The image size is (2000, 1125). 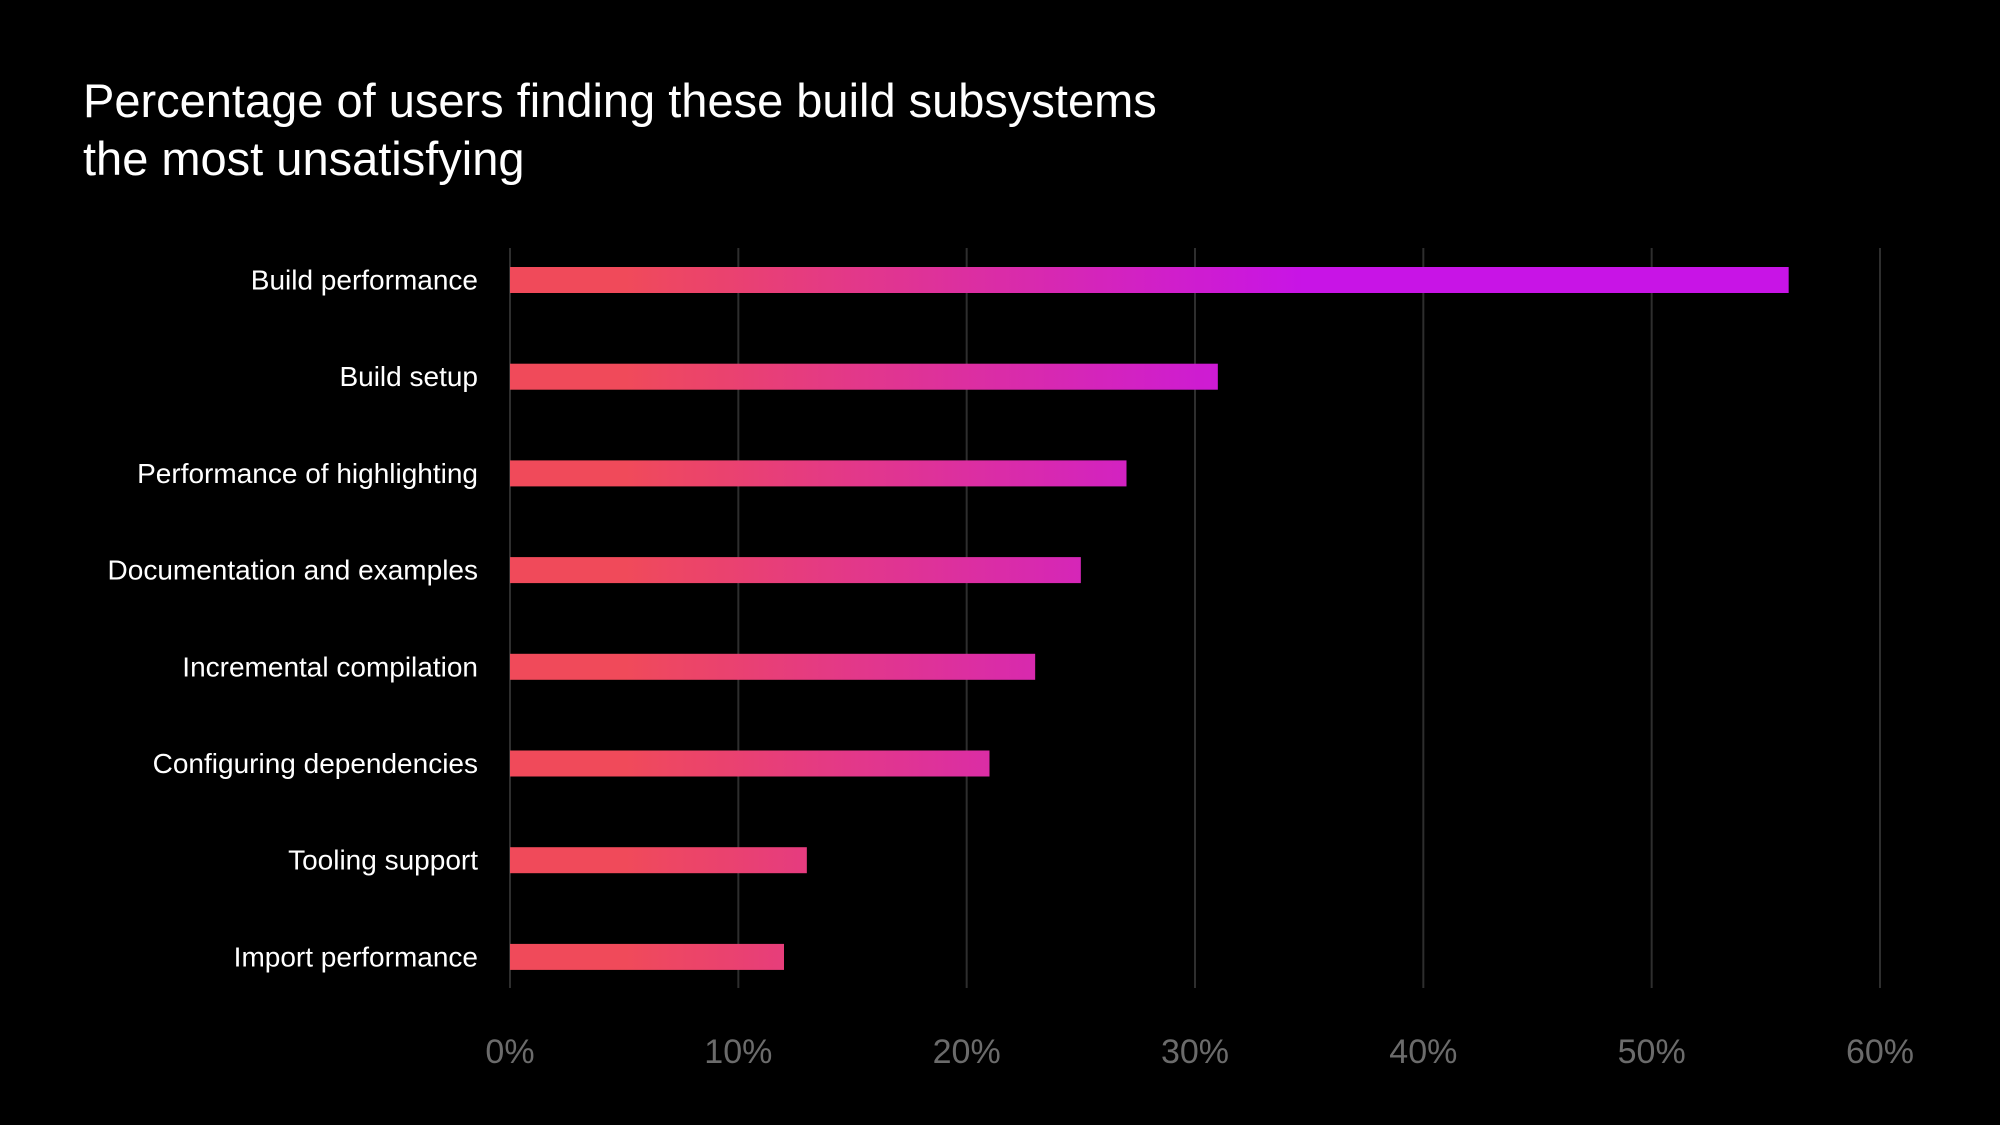 I want to click on x-tick-label: 20%, so click(x=967, y=1052).